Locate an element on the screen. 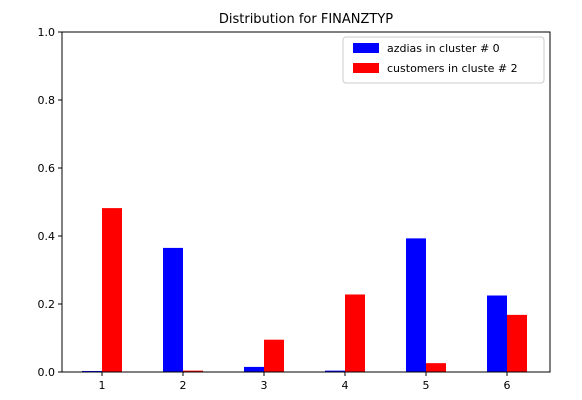  y-tick-label: 0.8 is located at coordinates (47, 100).